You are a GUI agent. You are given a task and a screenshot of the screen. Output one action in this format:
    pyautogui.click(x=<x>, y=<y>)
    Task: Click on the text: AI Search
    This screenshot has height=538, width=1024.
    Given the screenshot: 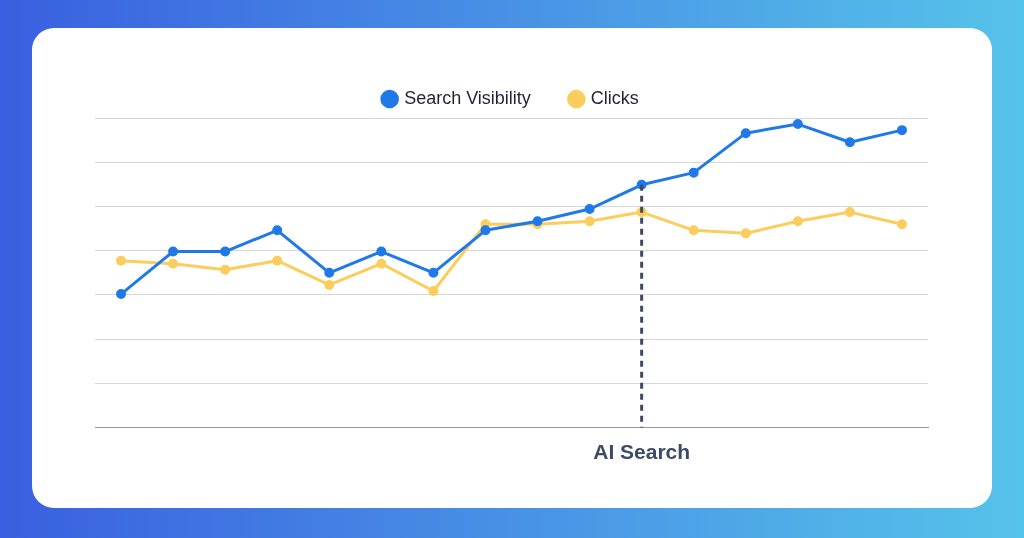 What is the action you would take?
    pyautogui.click(x=642, y=451)
    